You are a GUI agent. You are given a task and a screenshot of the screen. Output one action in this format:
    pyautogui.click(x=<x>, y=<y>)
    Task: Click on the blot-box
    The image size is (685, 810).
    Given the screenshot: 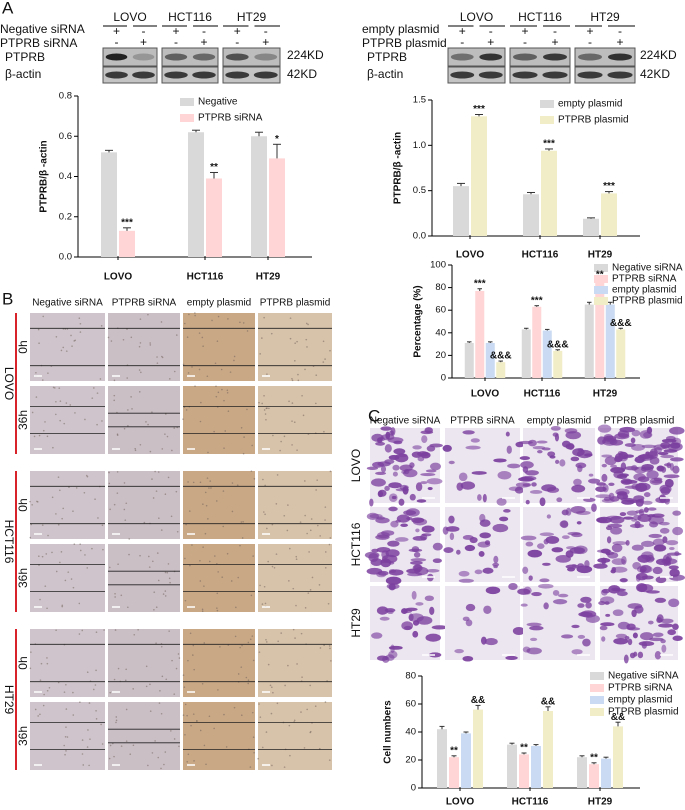 What is the action you would take?
    pyautogui.click(x=130, y=57)
    